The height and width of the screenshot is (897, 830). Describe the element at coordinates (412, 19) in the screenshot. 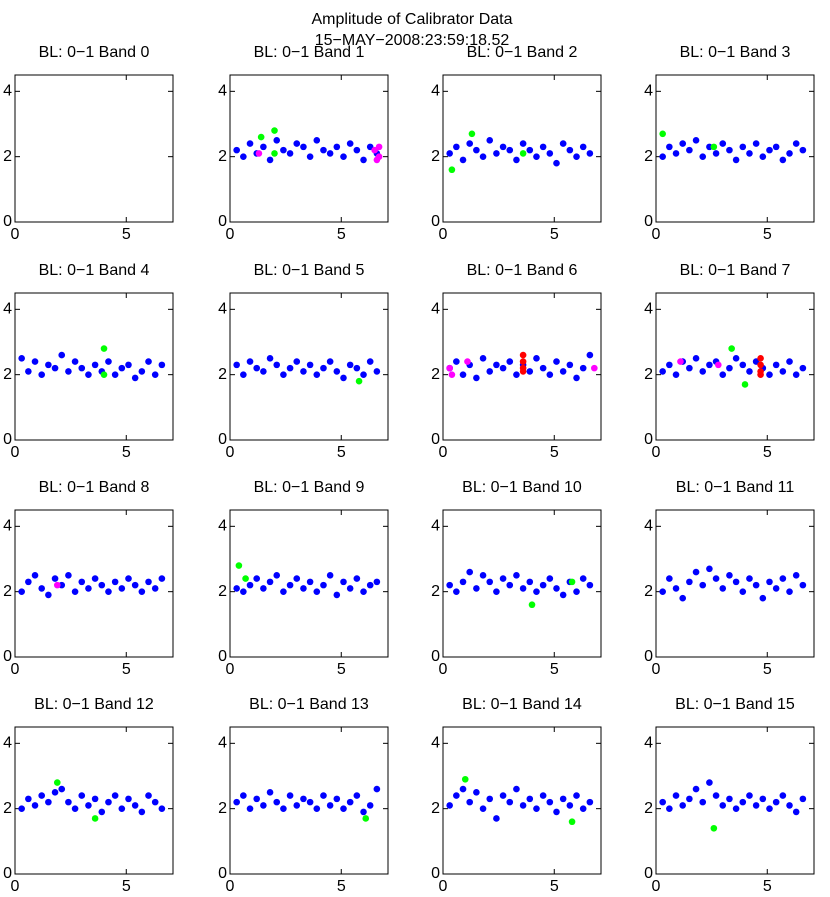

I see `figure-title: Amplitude of Calibrator Data` at that location.